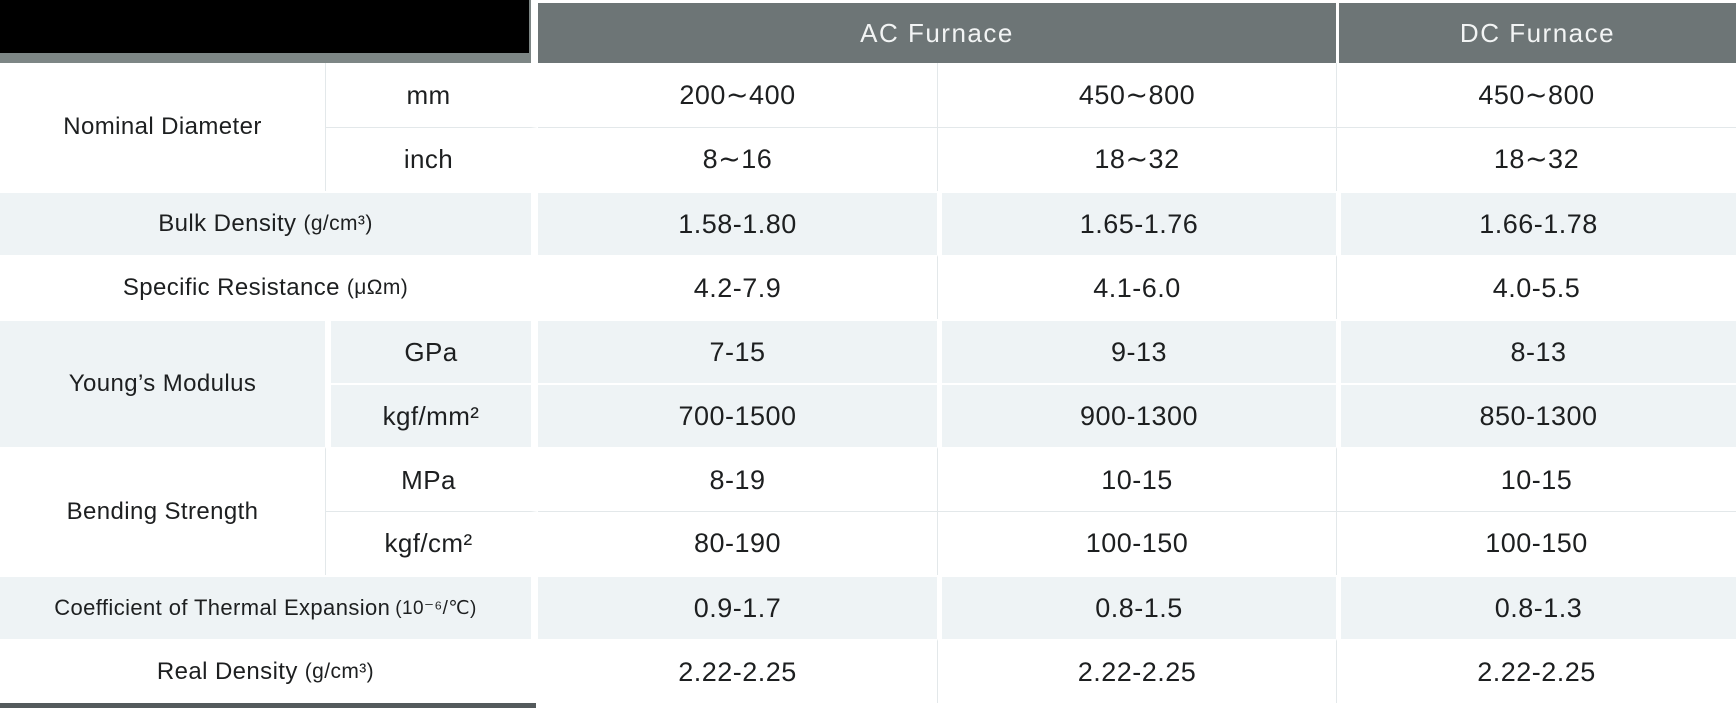 The width and height of the screenshot is (1736, 708). I want to click on row-label-bending-strength: Bending Strength, so click(162, 511).